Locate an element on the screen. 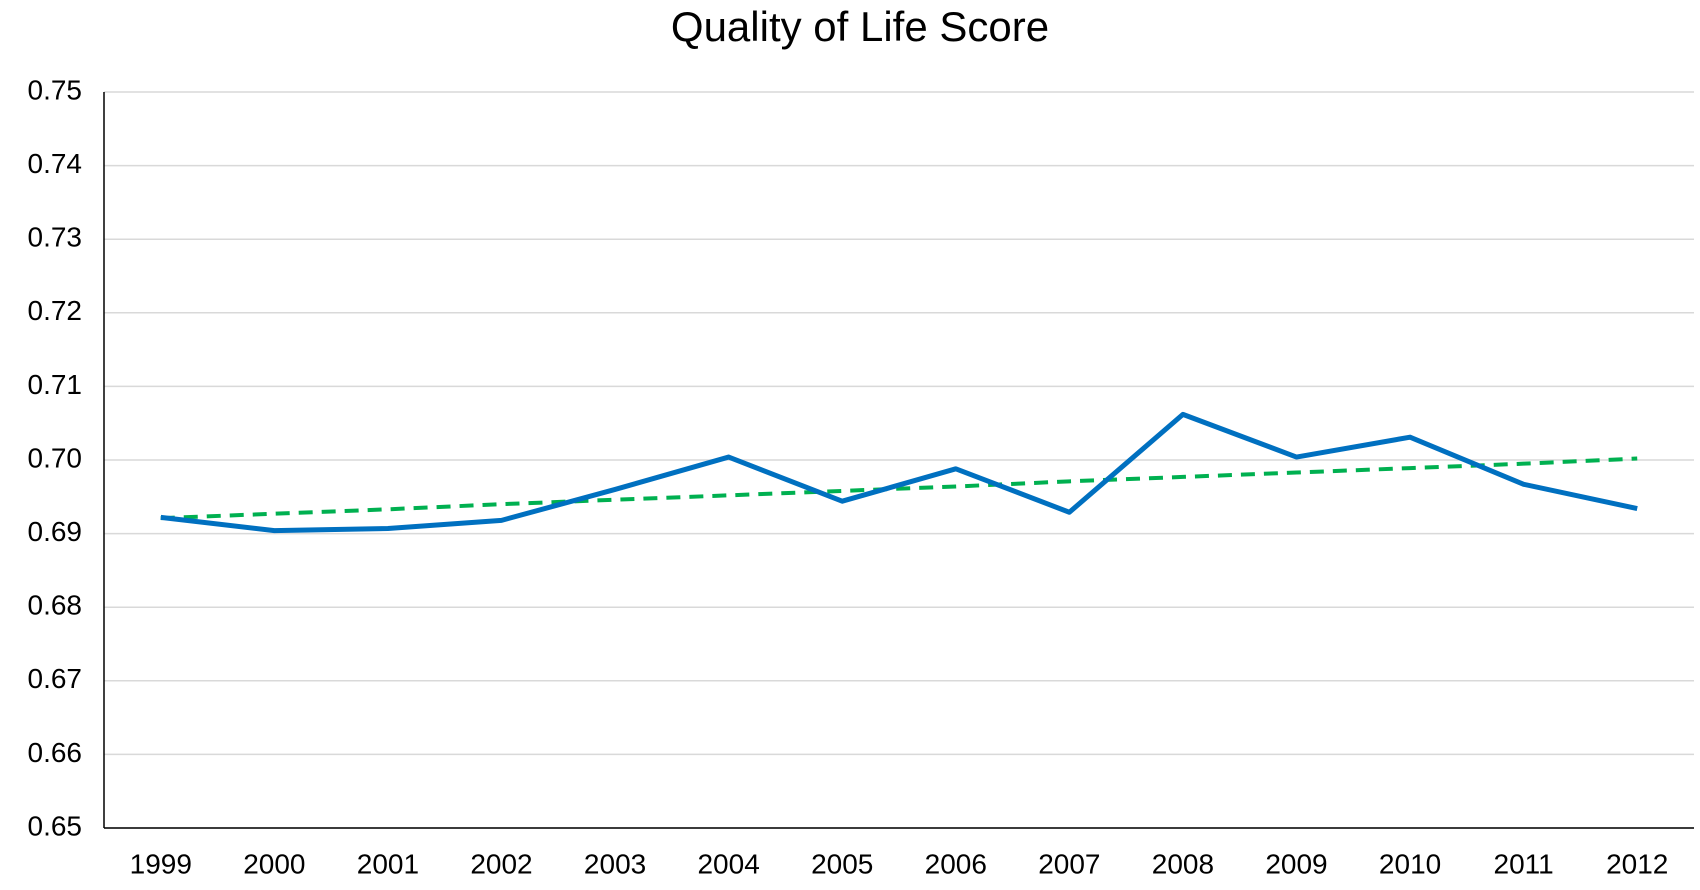  x-tick-label: 2004 is located at coordinates (728, 863).